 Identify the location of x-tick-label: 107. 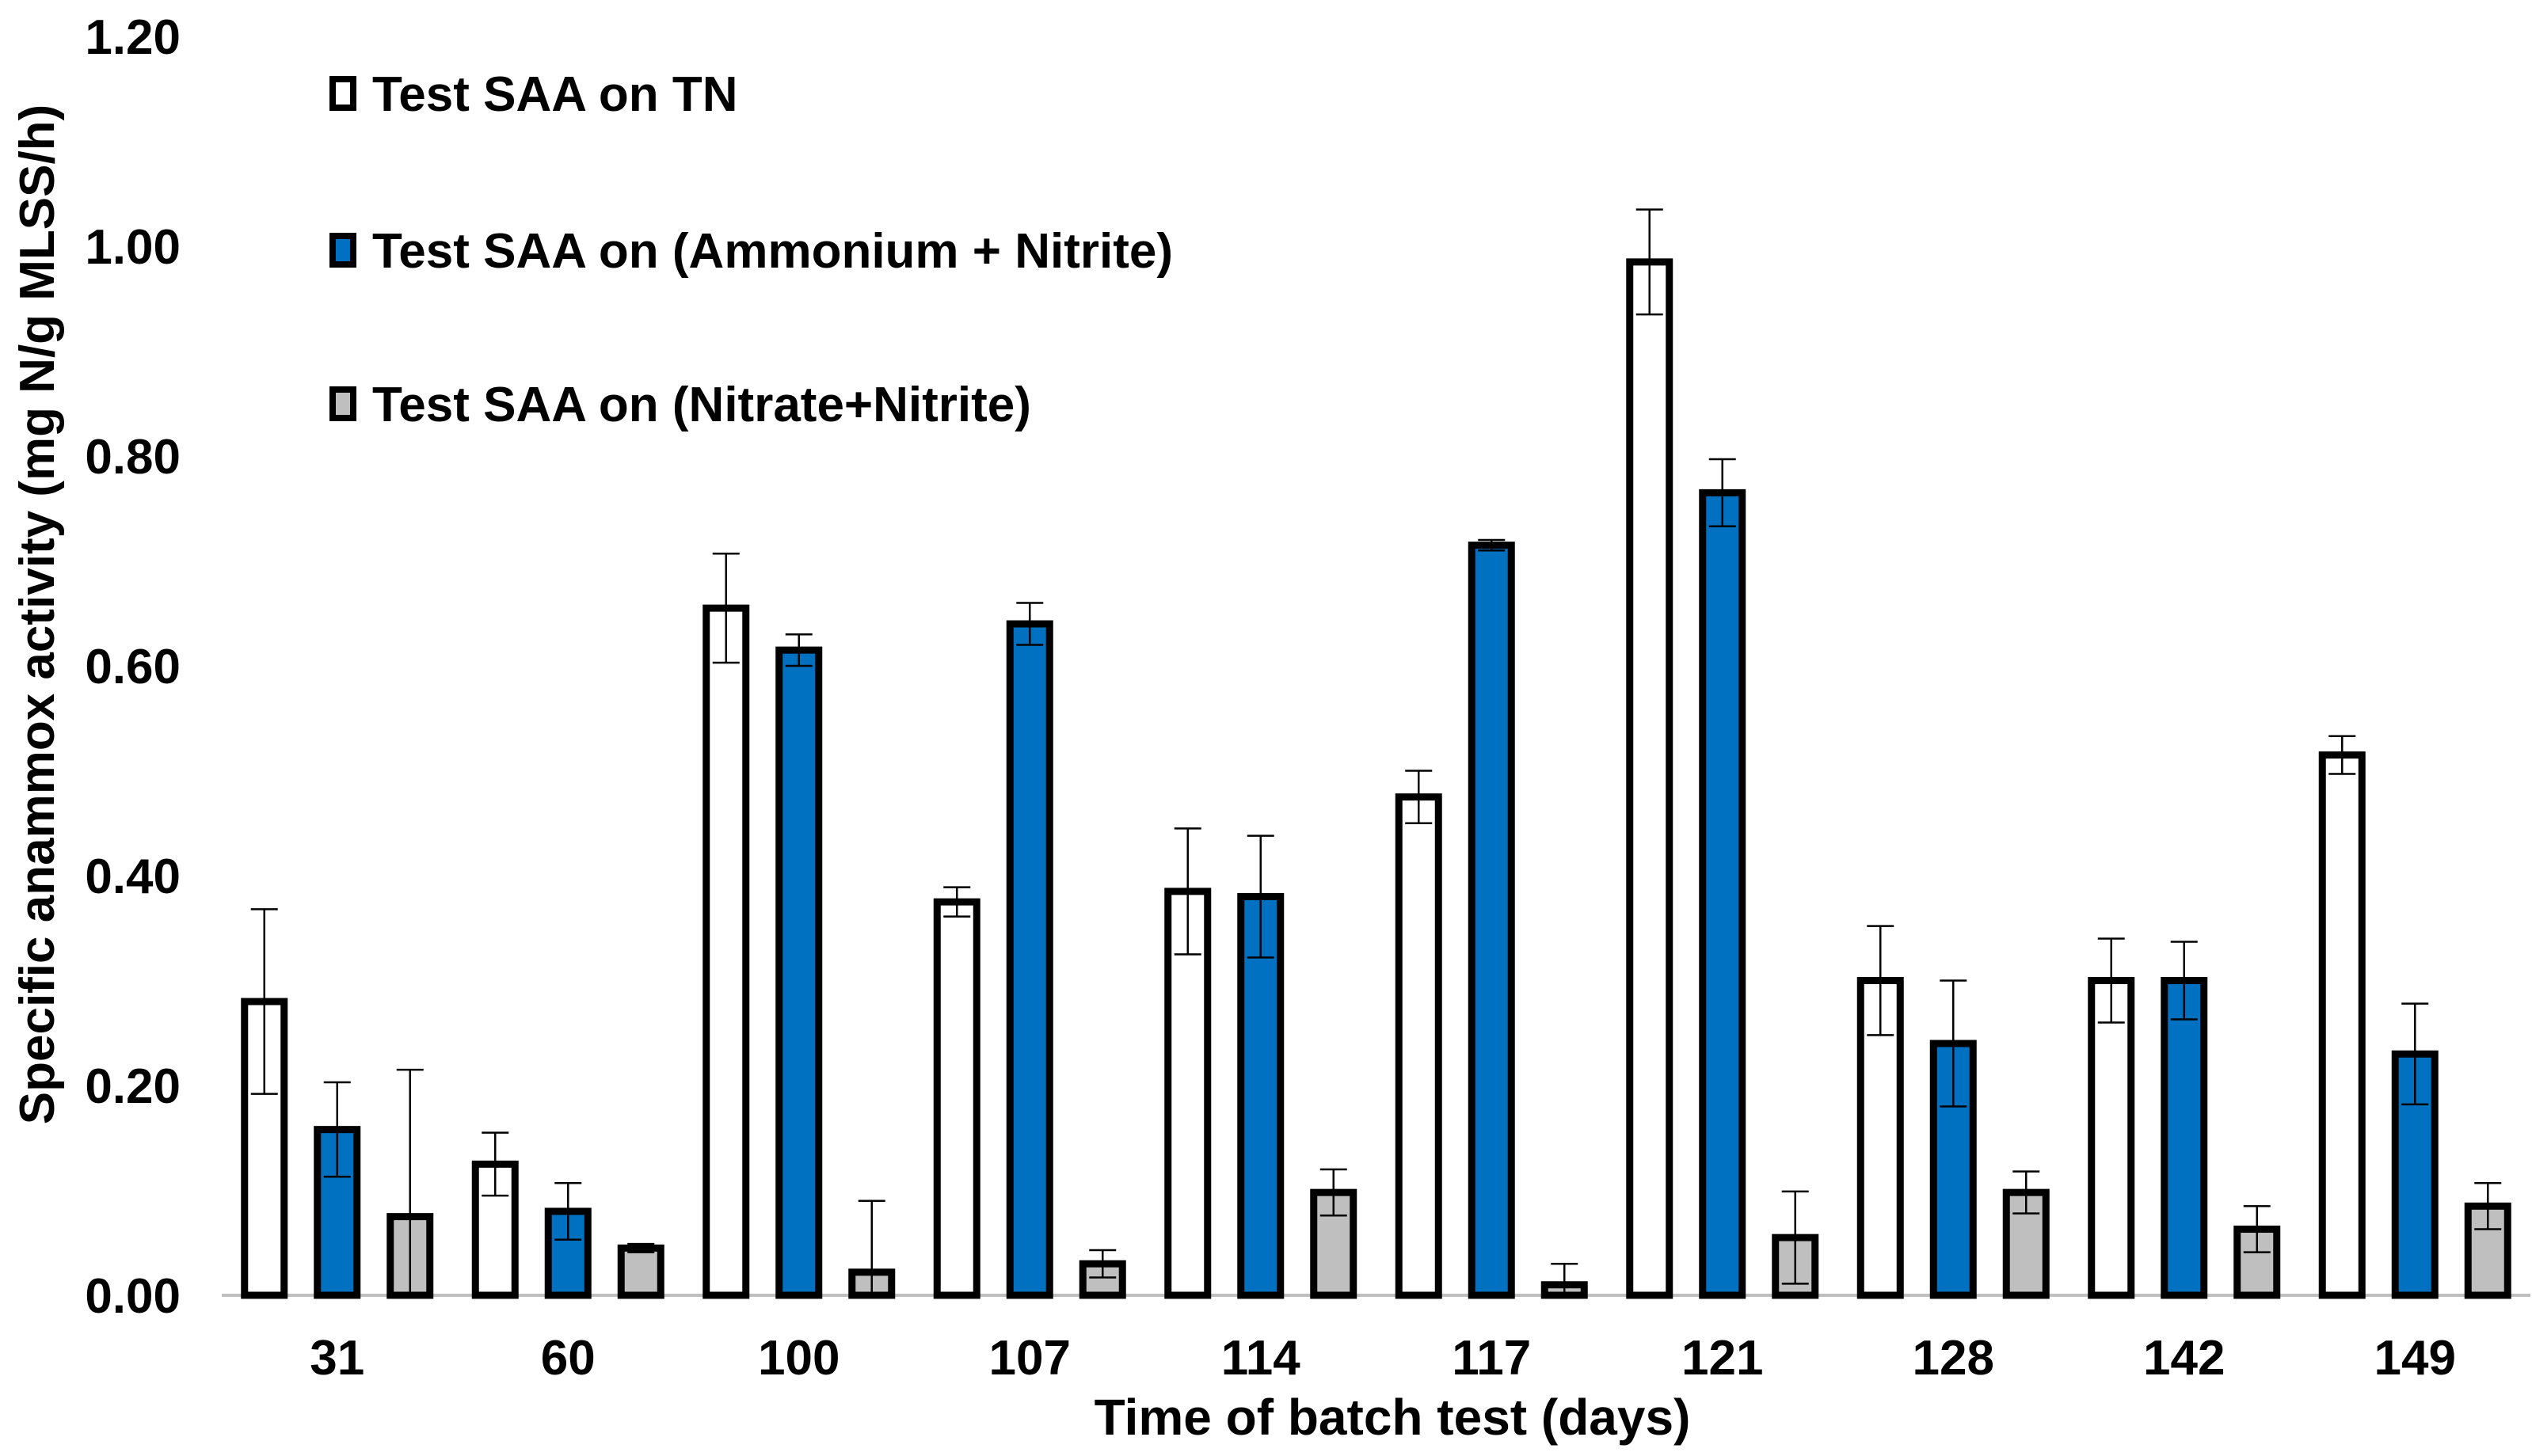
(1030, 1358).